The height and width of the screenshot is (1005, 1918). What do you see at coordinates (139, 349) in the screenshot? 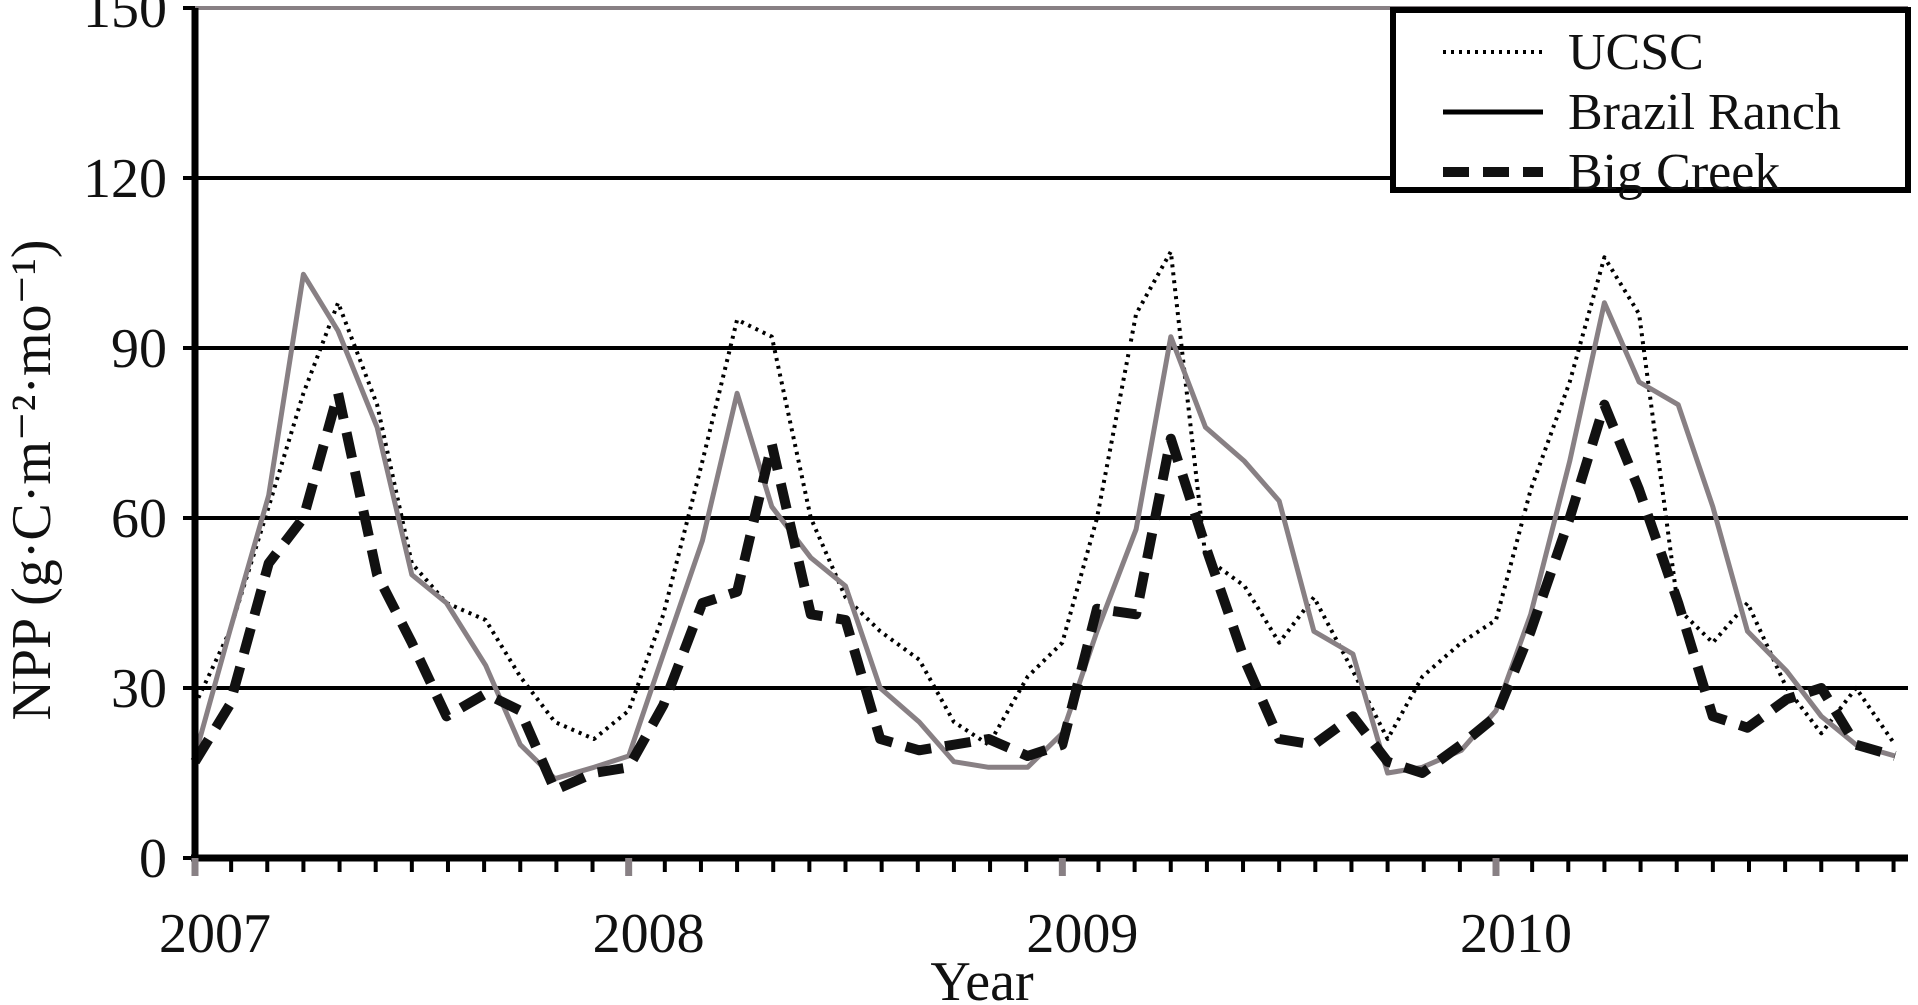
I see `y-tick-label-90: 90` at bounding box center [139, 349].